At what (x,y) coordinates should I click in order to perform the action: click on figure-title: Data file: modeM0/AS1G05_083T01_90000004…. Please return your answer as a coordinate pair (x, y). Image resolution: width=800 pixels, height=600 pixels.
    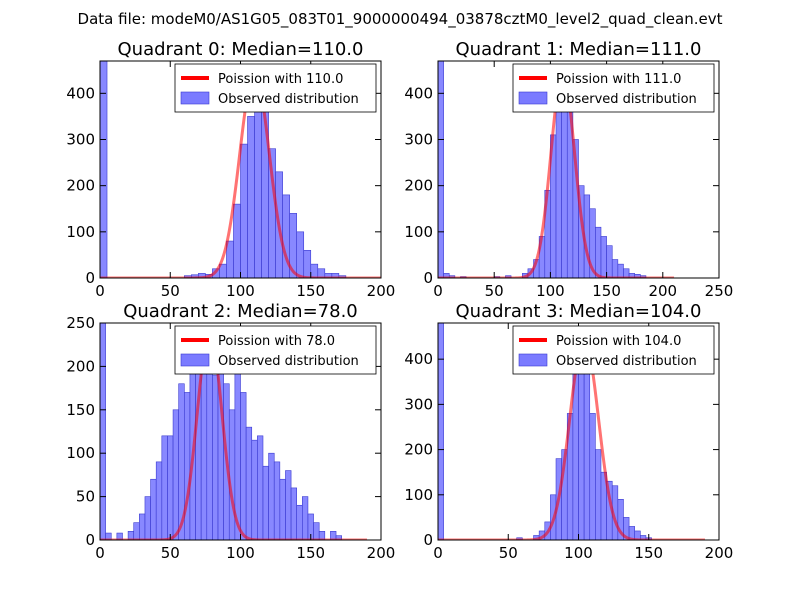
    Looking at the image, I should click on (400, 19).